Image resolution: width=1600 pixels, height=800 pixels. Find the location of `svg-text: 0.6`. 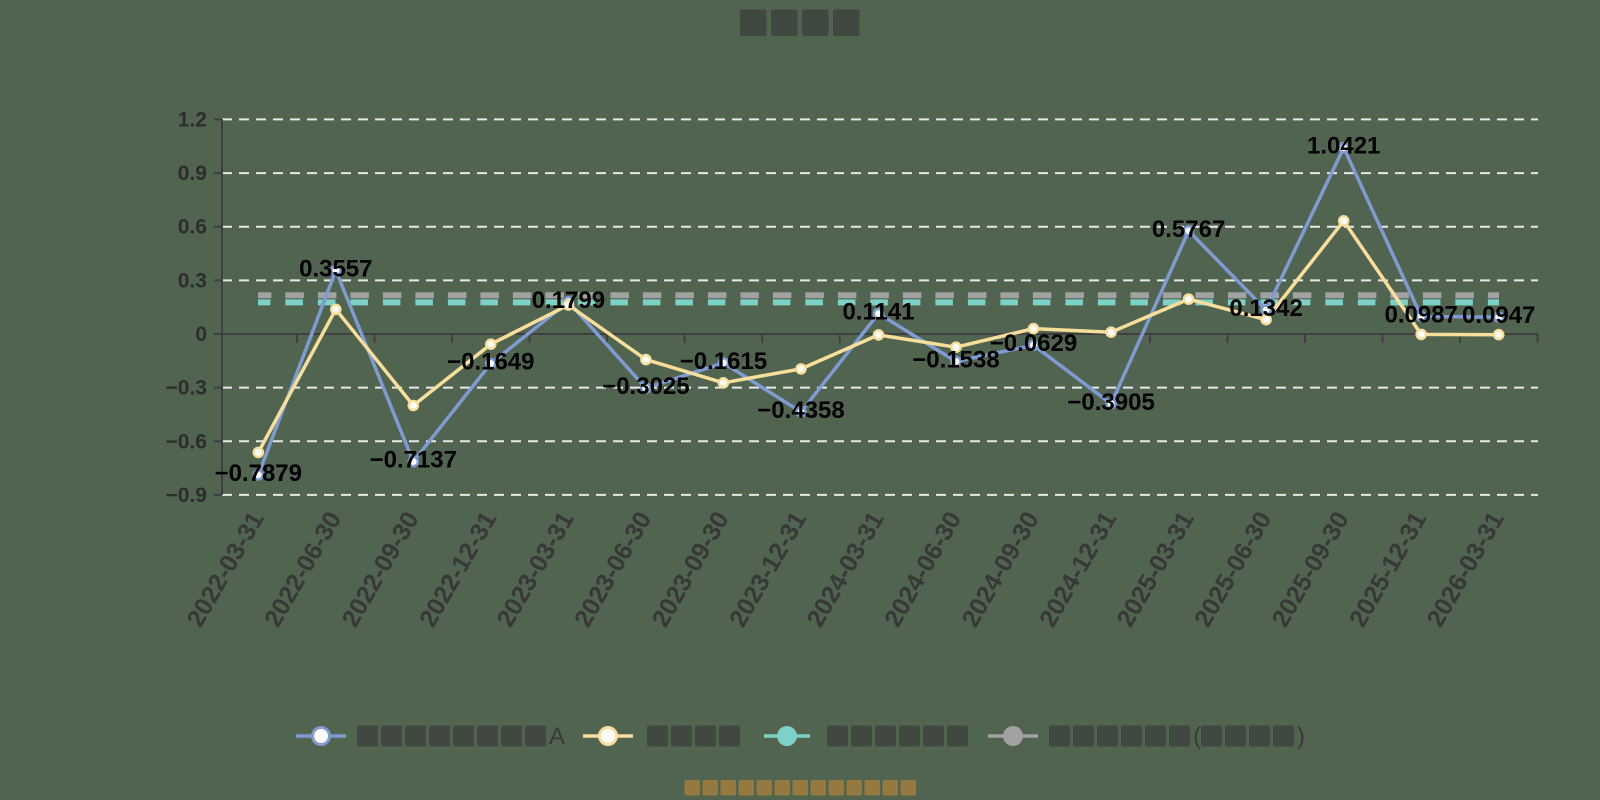

svg-text: 0.6 is located at coordinates (192, 227).